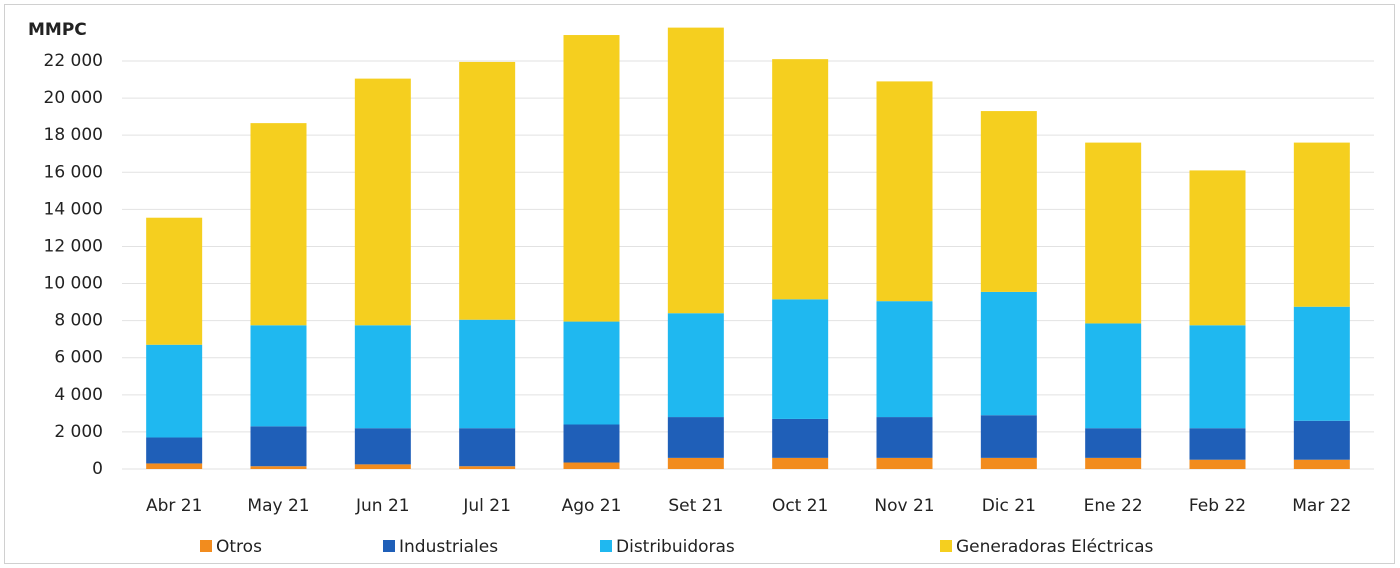 The image size is (1400, 568). Describe the element at coordinates (73, 209) in the screenshot. I see `y-tick-label: 14 000` at that location.